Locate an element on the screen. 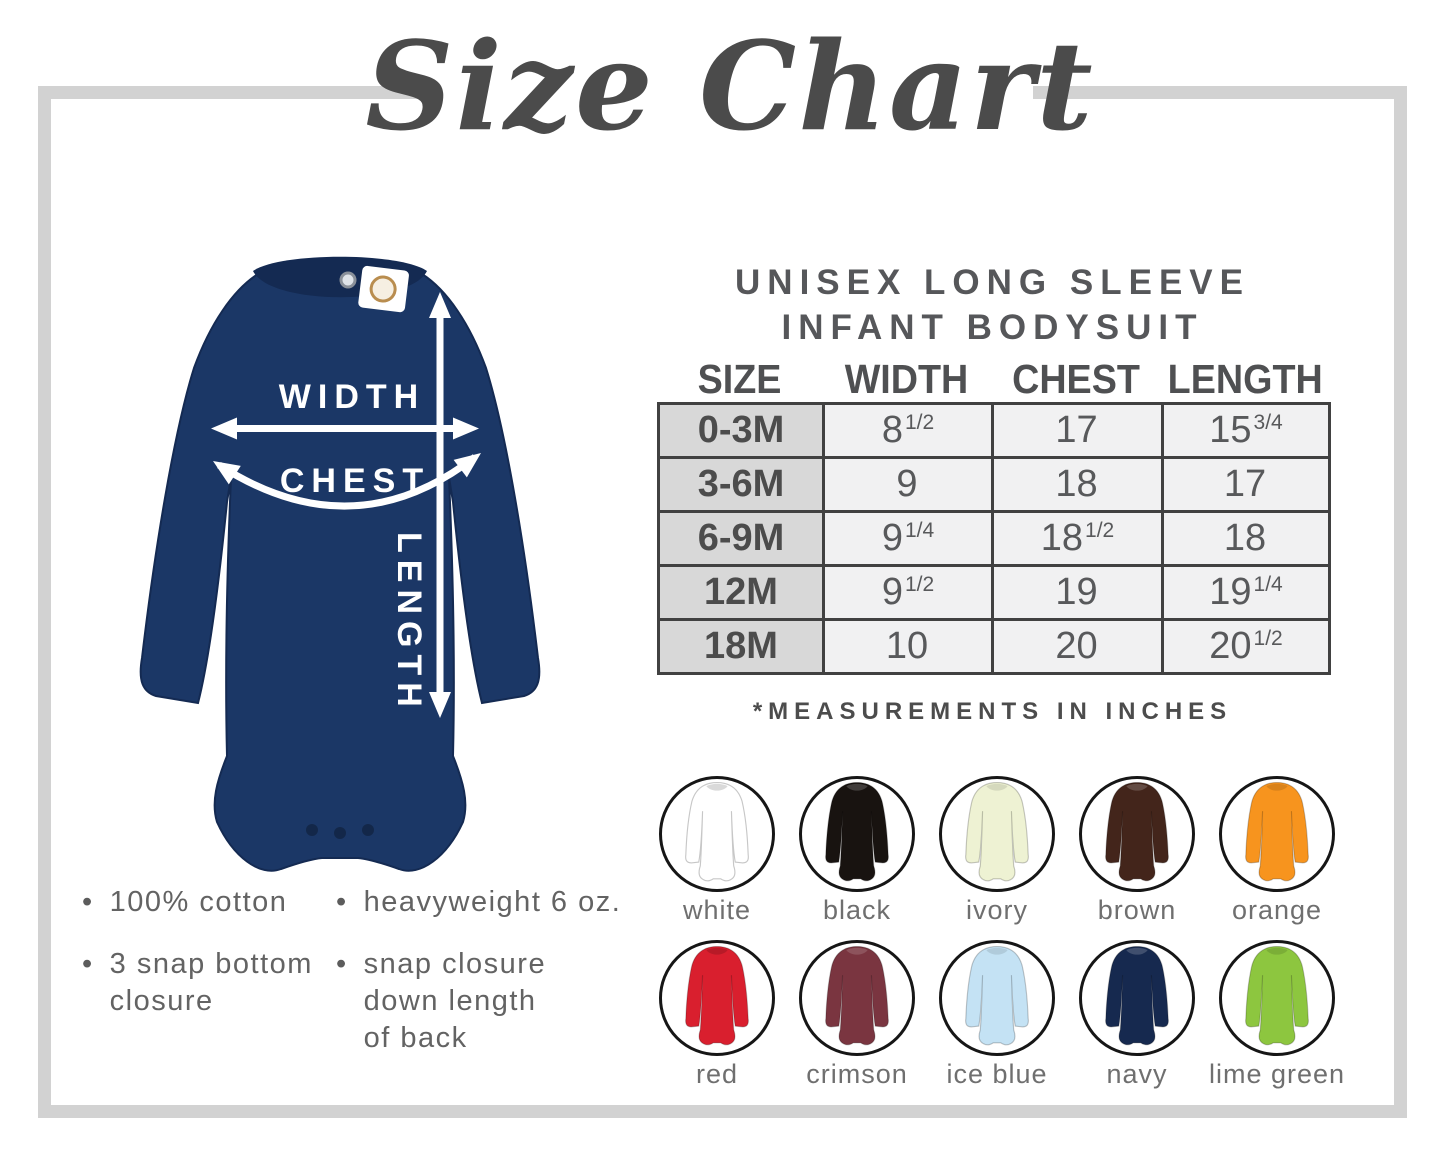  chest-cell: 18 is located at coordinates (1077, 484).